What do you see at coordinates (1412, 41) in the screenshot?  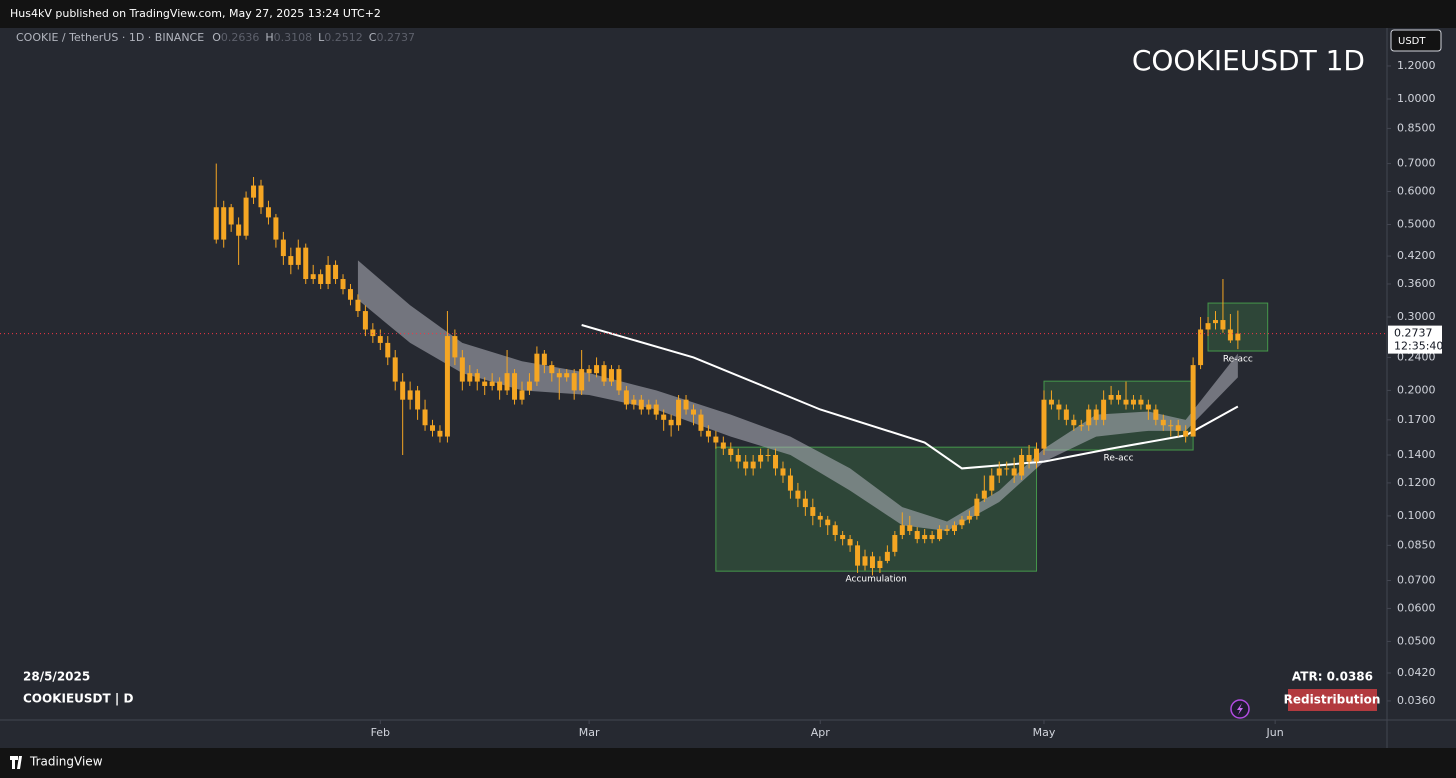 I see `currency-label: USDT` at bounding box center [1412, 41].